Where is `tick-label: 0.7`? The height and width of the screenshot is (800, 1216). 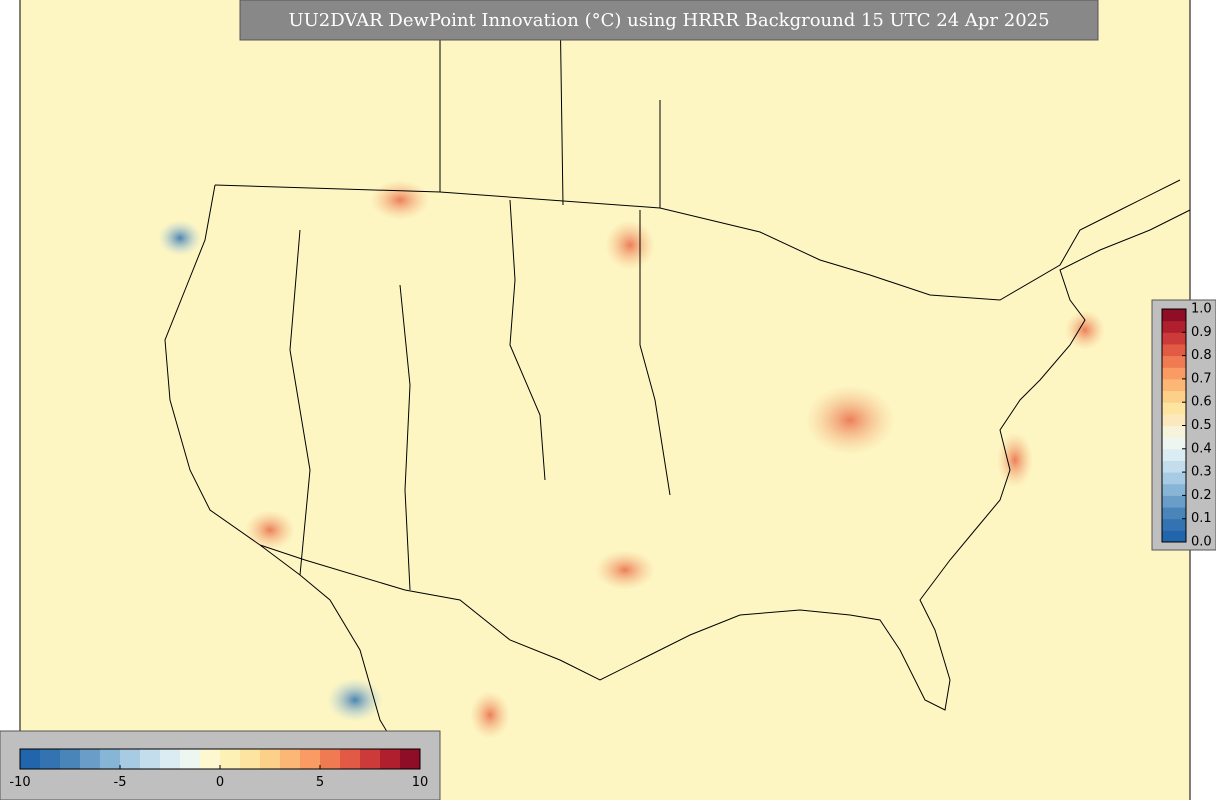 tick-label: 0.7 is located at coordinates (1201, 378).